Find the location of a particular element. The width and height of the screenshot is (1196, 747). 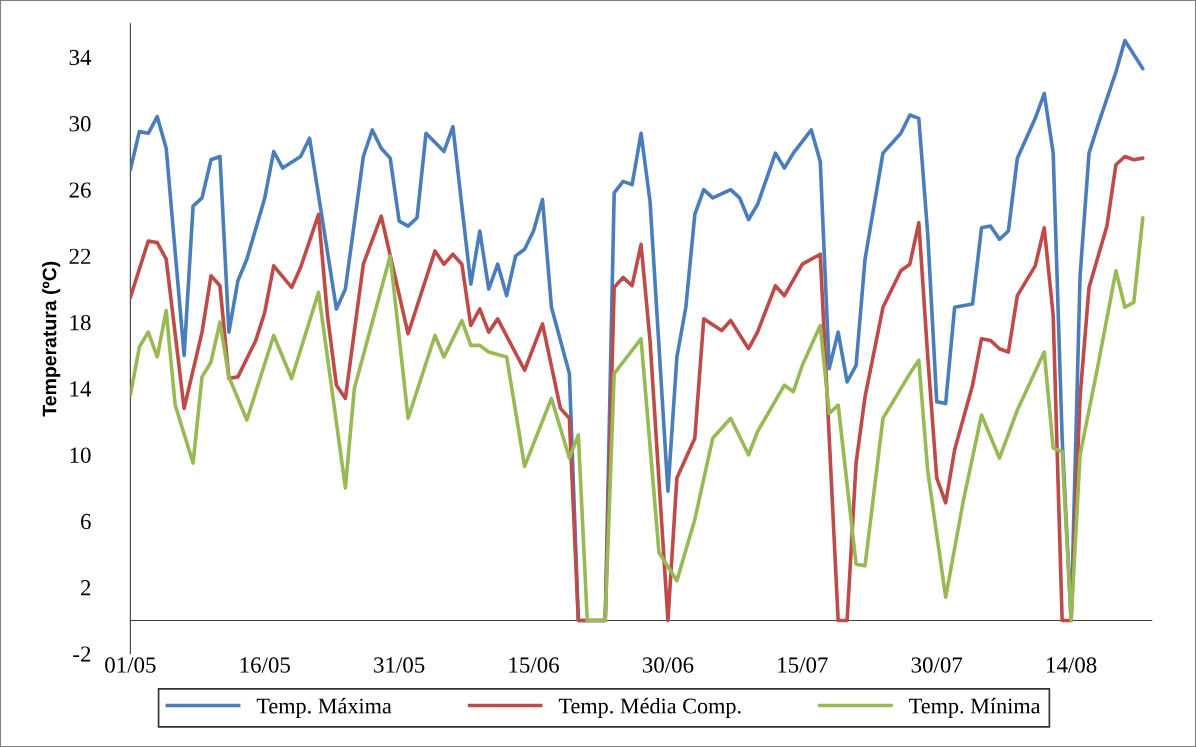

x-tick-label: 14/08 is located at coordinates (1072, 665).